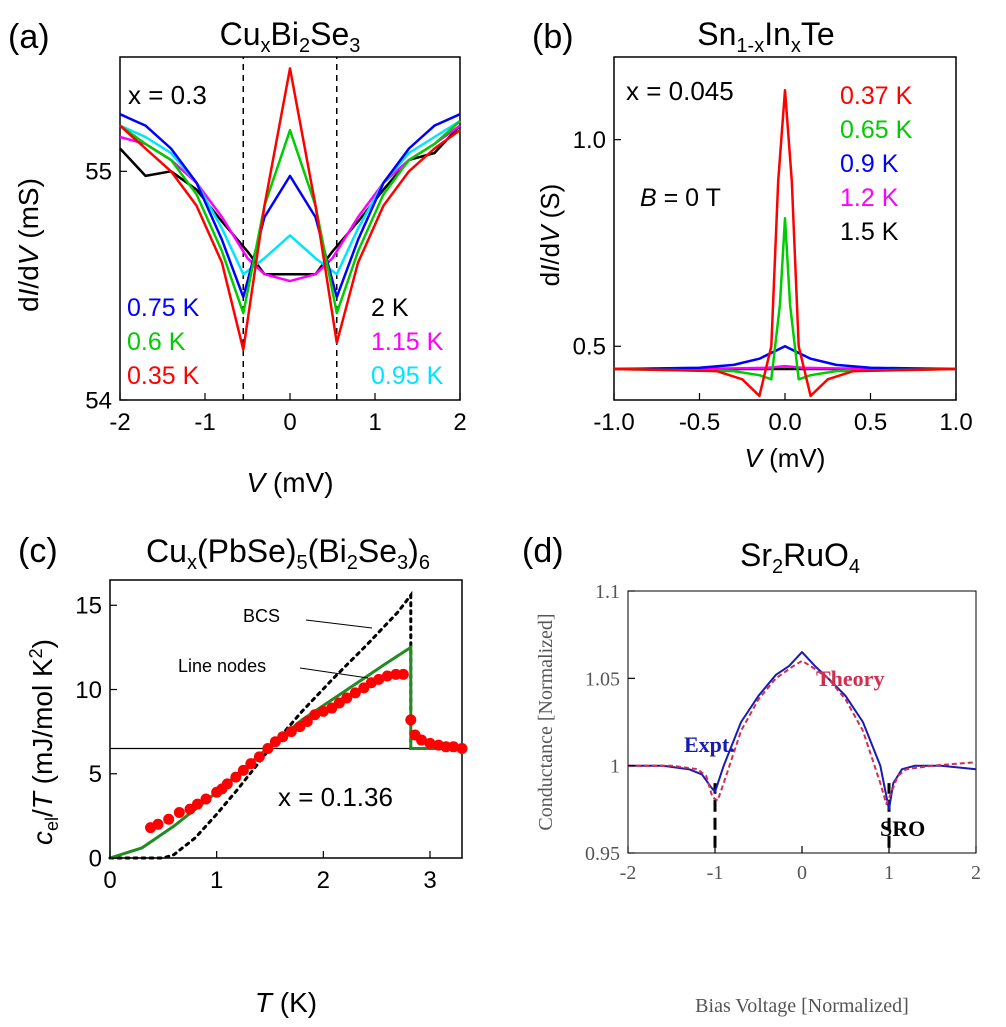 The image size is (1006, 1027). Describe the element at coordinates (222, 666) in the screenshot. I see `panel-c-annotation-line-nodes: Line nodes` at that location.